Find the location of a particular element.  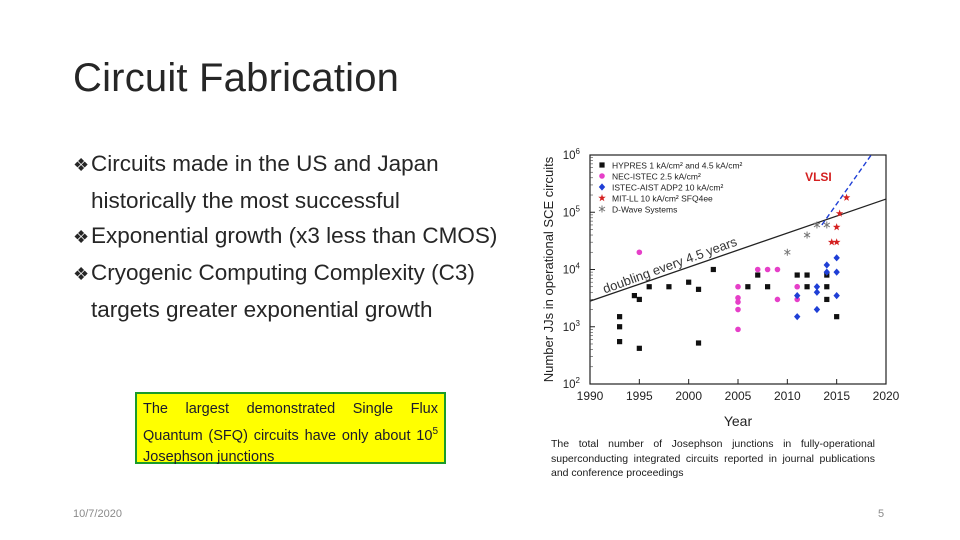

bullet-item: ❖Exponential growth (x3 less than CMOS) is located at coordinates (288, 236).